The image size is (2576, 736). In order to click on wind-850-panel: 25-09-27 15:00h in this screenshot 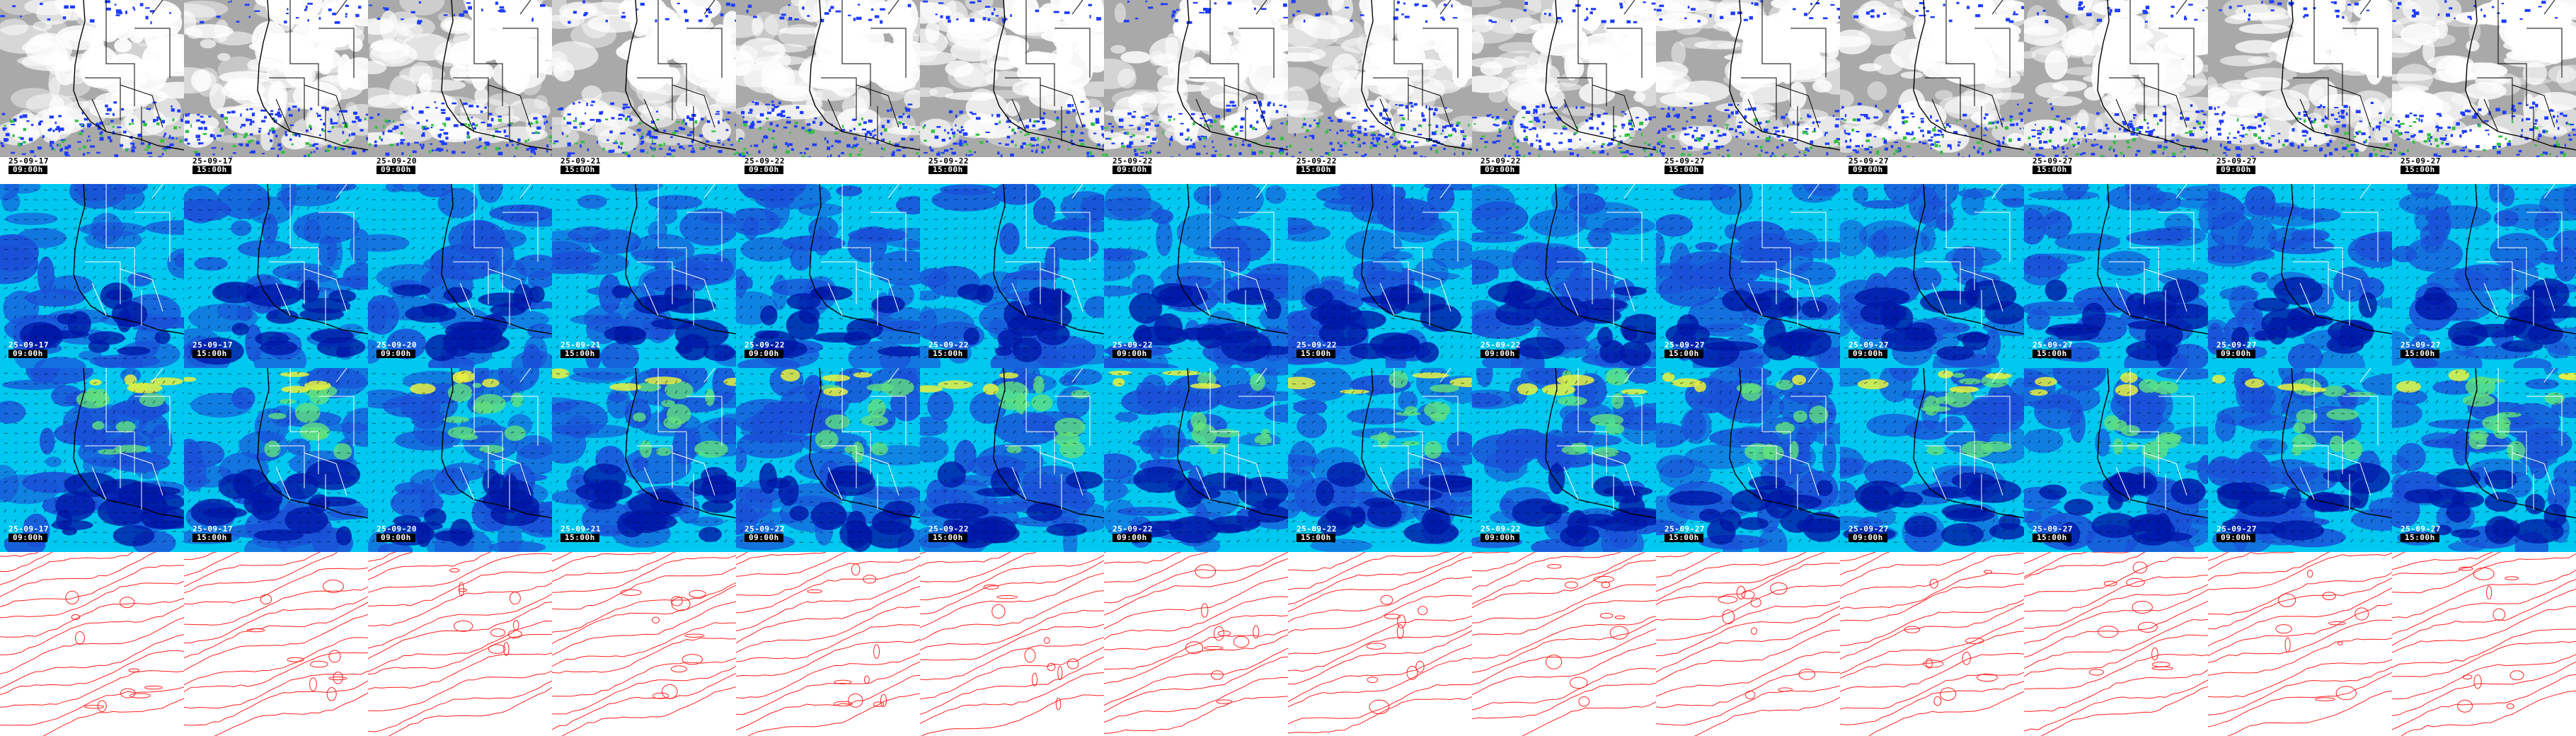, I will do `click(1748, 276)`.